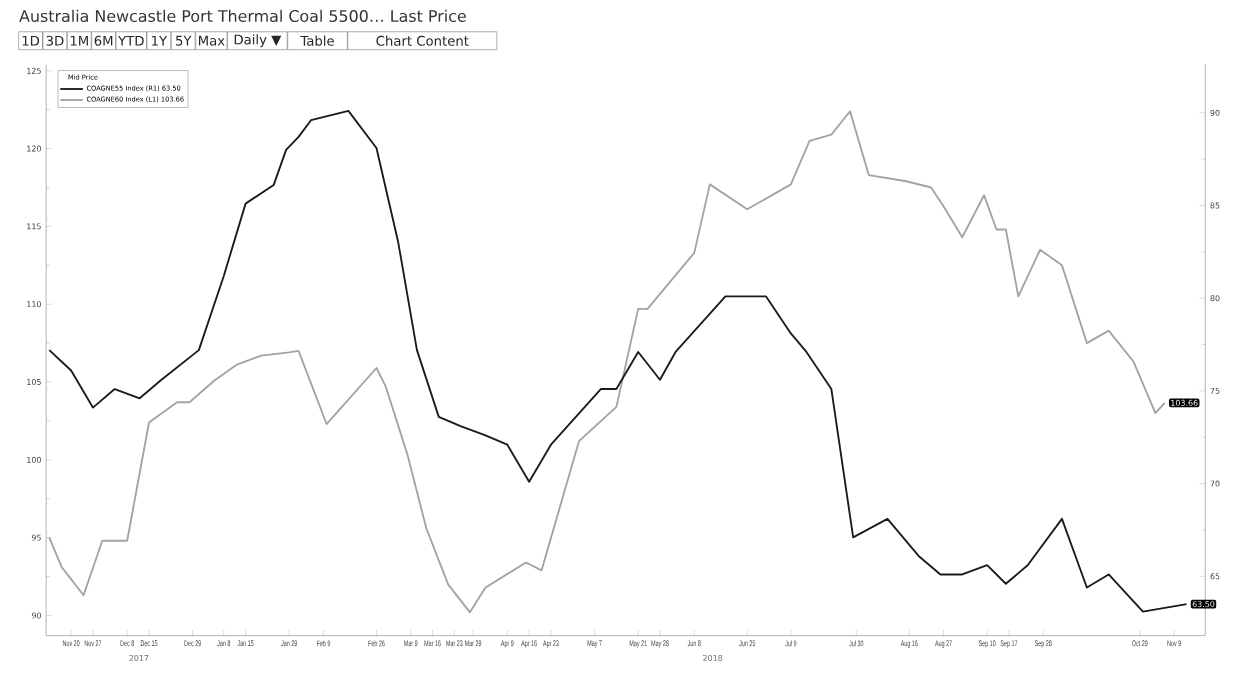  What do you see at coordinates (454, 643) in the screenshot?
I see `x-tick-label: Mar 23` at bounding box center [454, 643].